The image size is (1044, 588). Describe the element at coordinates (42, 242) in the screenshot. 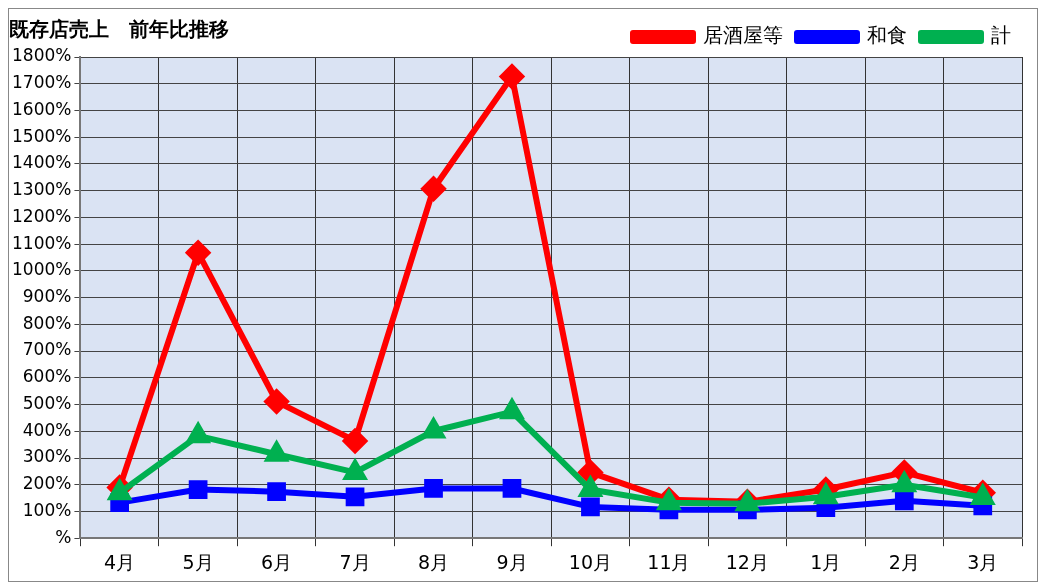

I see `y-tick-label: 1100%` at that location.